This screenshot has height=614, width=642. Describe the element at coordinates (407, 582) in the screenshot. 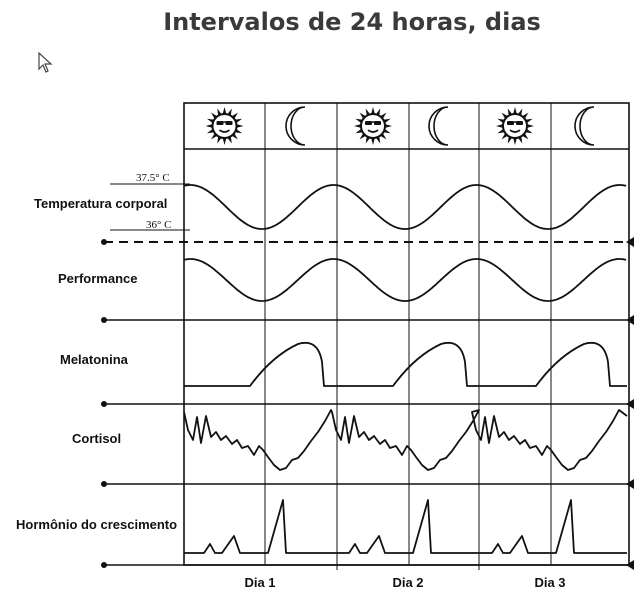

I see `day-label-2: Dia 2` at that location.